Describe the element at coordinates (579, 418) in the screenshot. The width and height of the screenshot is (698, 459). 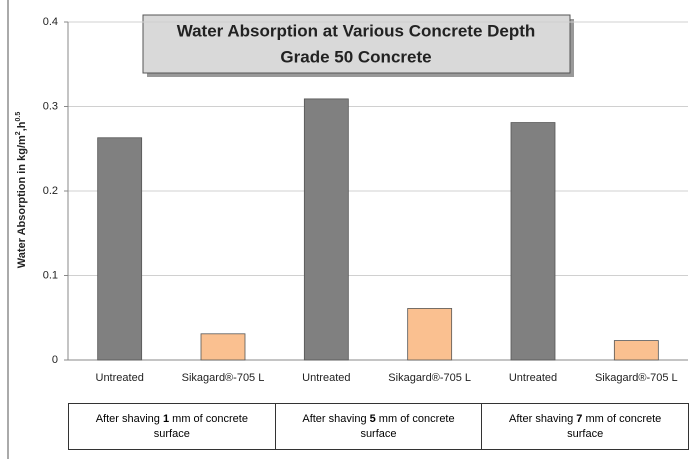
I see `group-text-part: 7` at that location.